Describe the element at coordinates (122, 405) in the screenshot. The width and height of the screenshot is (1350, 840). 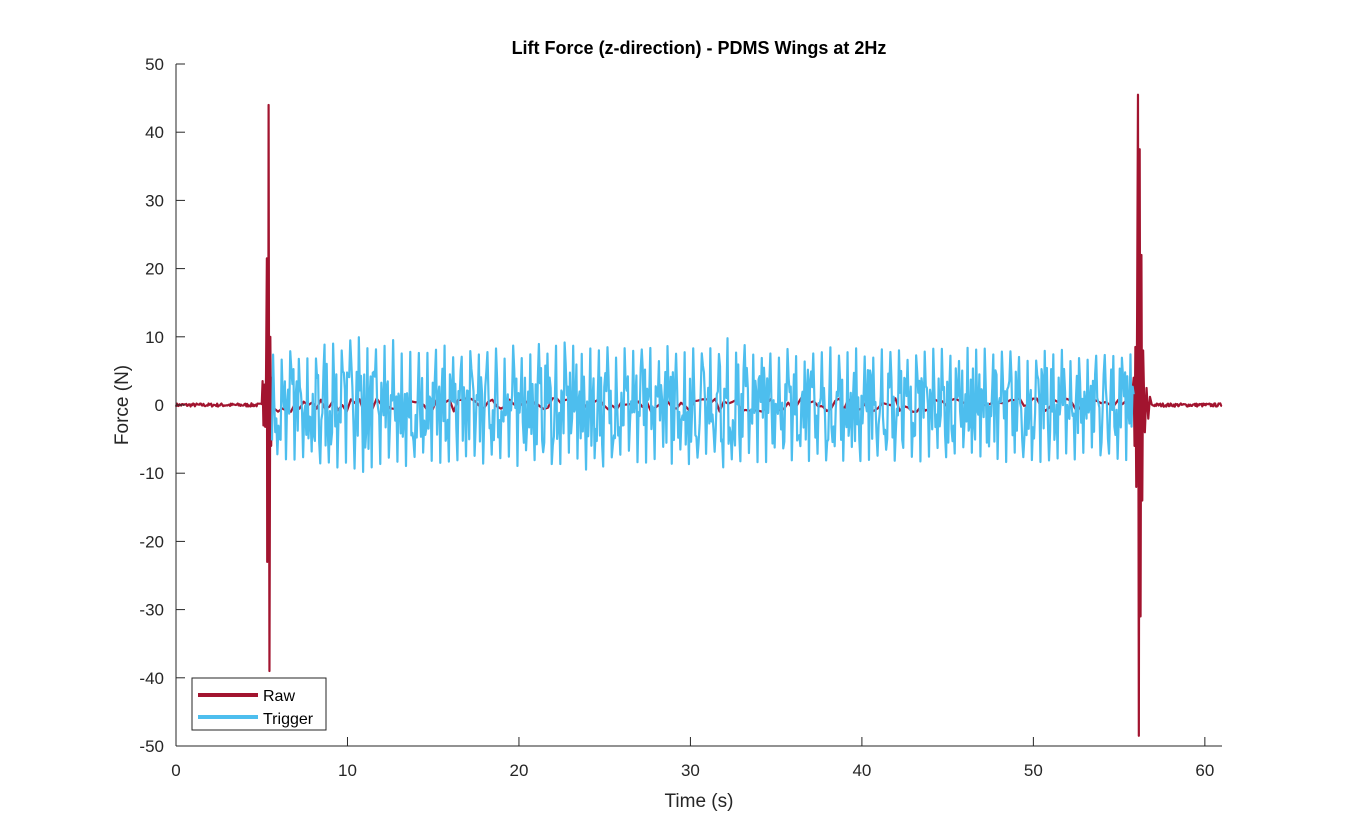
I see `y-axis-label: Force (N)` at that location.